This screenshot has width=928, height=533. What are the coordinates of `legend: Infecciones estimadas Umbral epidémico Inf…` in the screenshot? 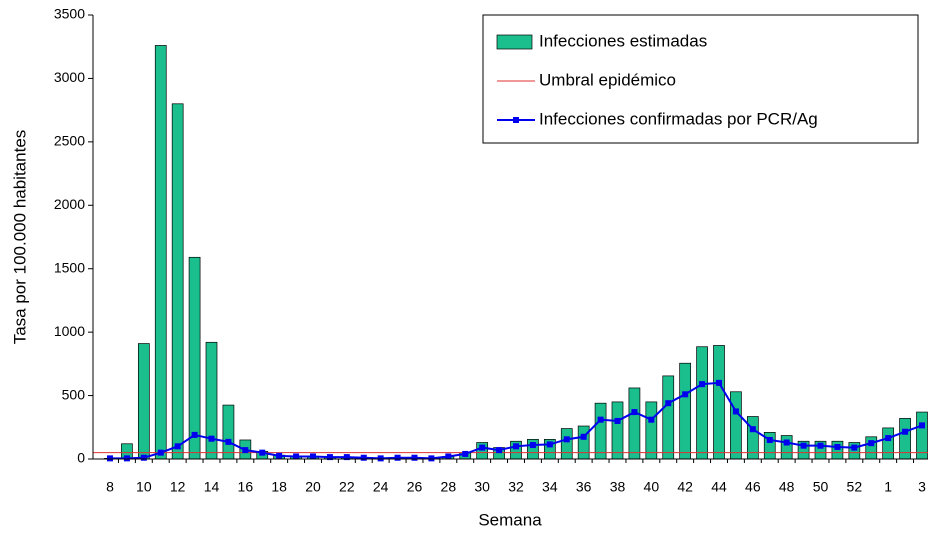 It's located at (700, 79).